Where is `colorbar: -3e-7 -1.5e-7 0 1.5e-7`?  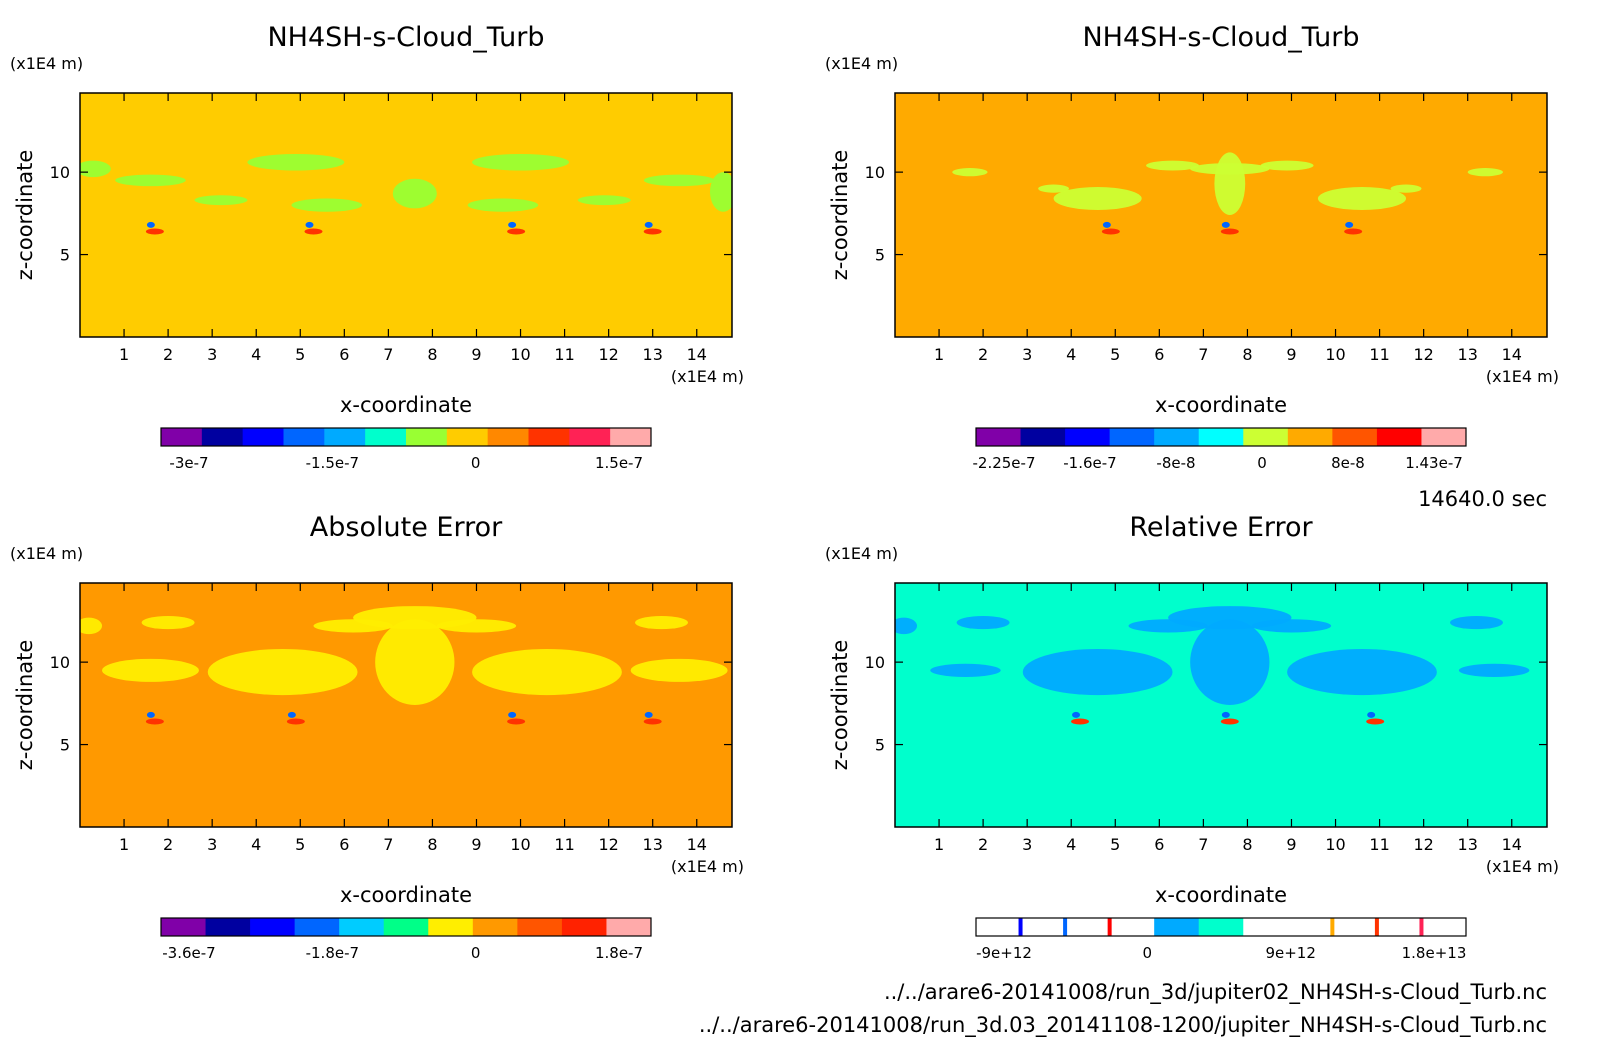
colorbar: -3e-7 -1.5e-7 0 1.5e-7 is located at coordinates (406, 449).